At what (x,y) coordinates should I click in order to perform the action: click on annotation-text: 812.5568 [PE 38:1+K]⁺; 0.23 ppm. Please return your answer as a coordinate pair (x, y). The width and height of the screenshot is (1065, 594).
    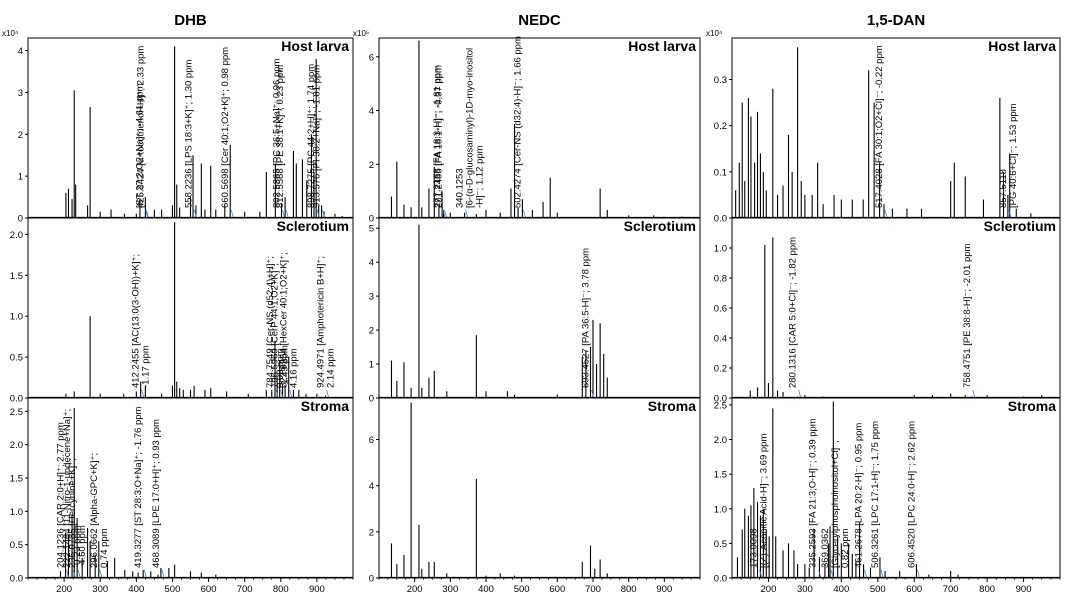
    Looking at the image, I should click on (280, 136).